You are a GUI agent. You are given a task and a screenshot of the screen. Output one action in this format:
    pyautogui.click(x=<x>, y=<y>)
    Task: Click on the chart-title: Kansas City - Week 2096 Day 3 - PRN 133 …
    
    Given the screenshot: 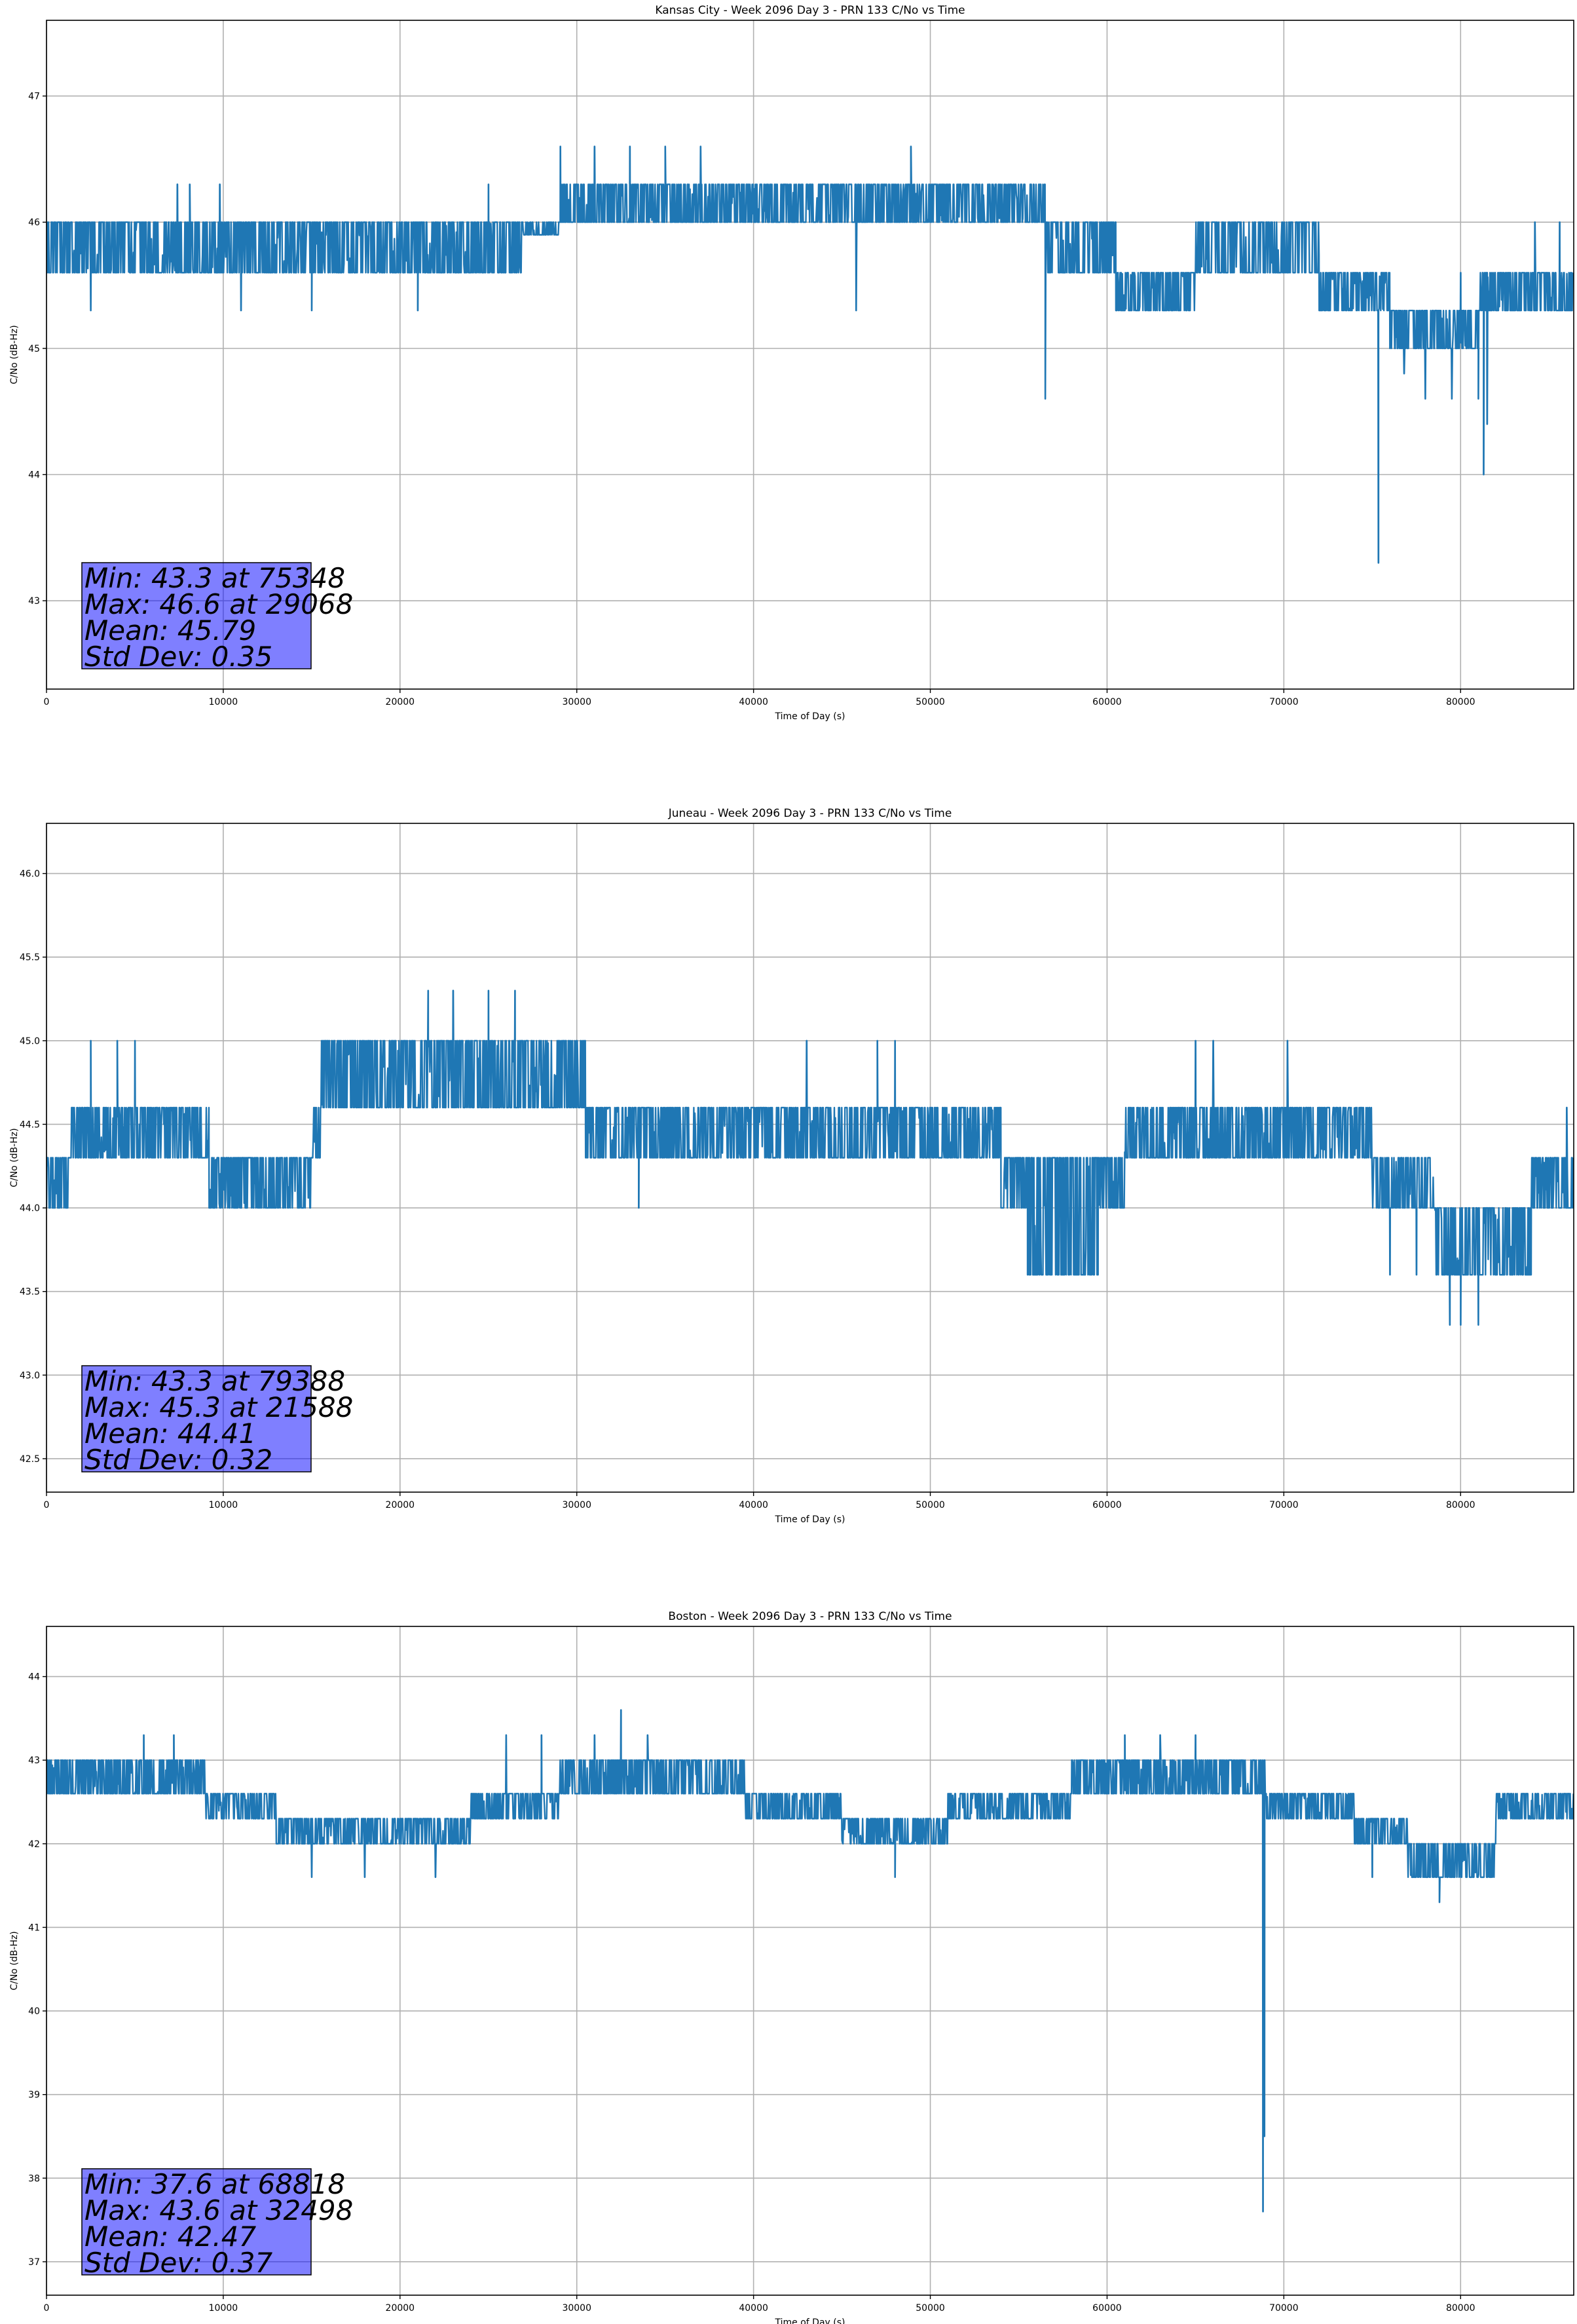 What is the action you would take?
    pyautogui.click(x=810, y=10)
    